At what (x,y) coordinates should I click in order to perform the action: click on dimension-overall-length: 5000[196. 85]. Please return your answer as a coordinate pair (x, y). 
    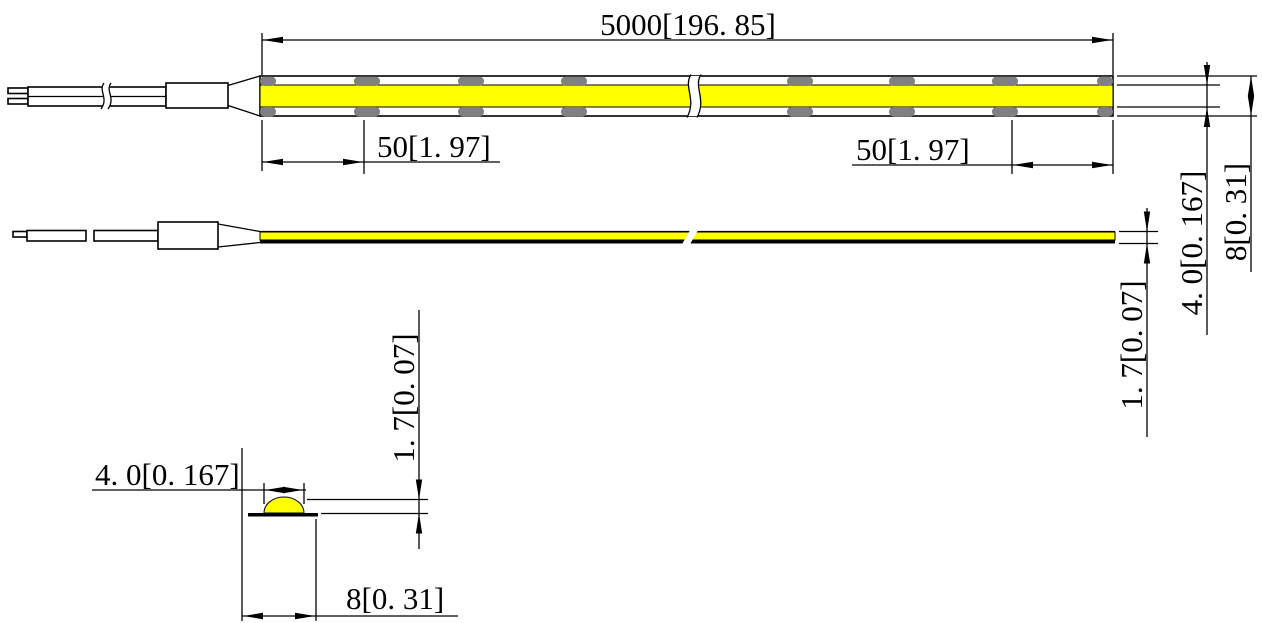
    Looking at the image, I should click on (687, 41).